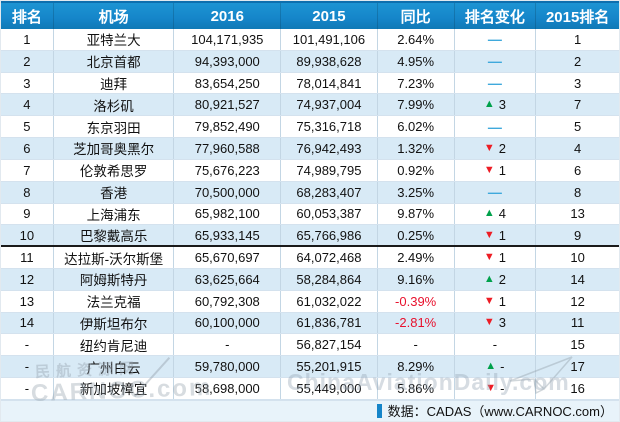 This screenshot has height=422, width=620. Describe the element at coordinates (27, 279) in the screenshot. I see `cell-rank: 12` at that location.